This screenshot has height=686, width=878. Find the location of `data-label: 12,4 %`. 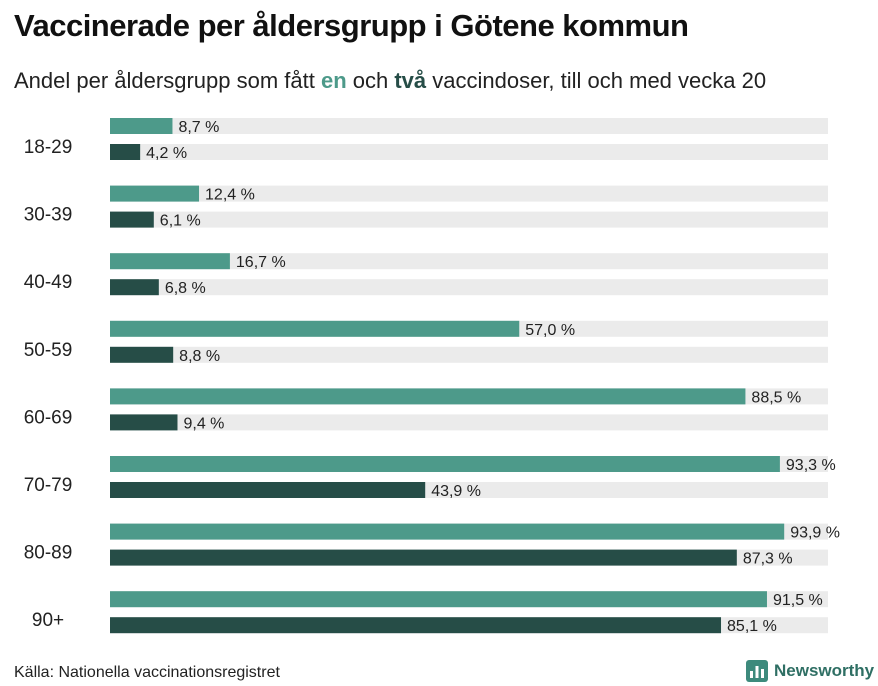

data-label: 12,4 % is located at coordinates (230, 195).